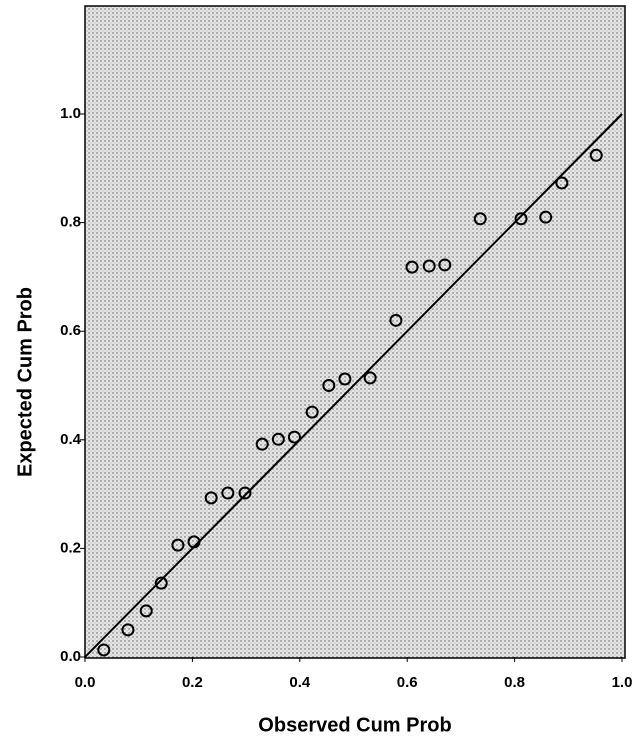 The height and width of the screenshot is (746, 635). Describe the element at coordinates (85, 682) in the screenshot. I see `x-tick-label: 0.0` at that location.